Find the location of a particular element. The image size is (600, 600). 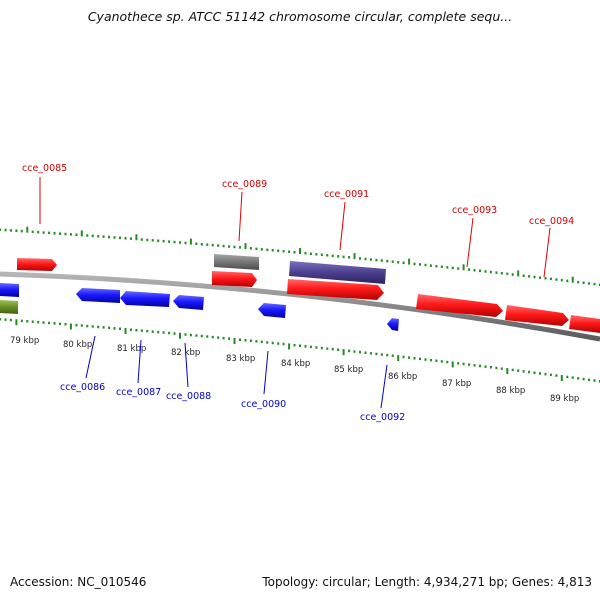

topology-value: circular is located at coordinates (344, 582).